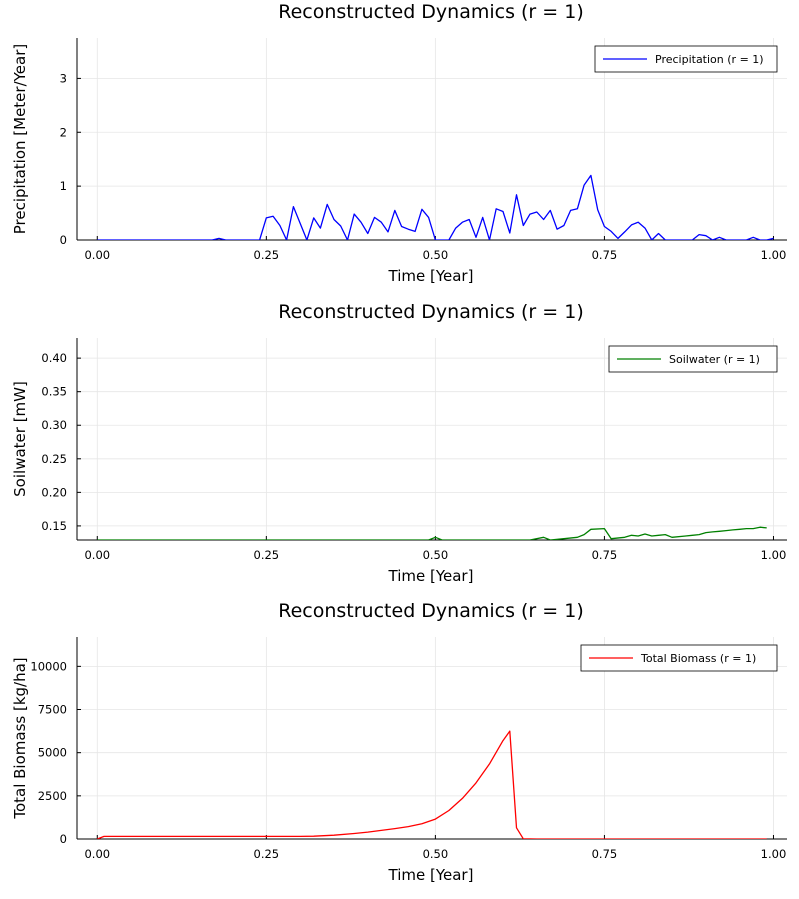 The height and width of the screenshot is (899, 799). I want to click on y-tick-label: 7500, so click(52, 710).